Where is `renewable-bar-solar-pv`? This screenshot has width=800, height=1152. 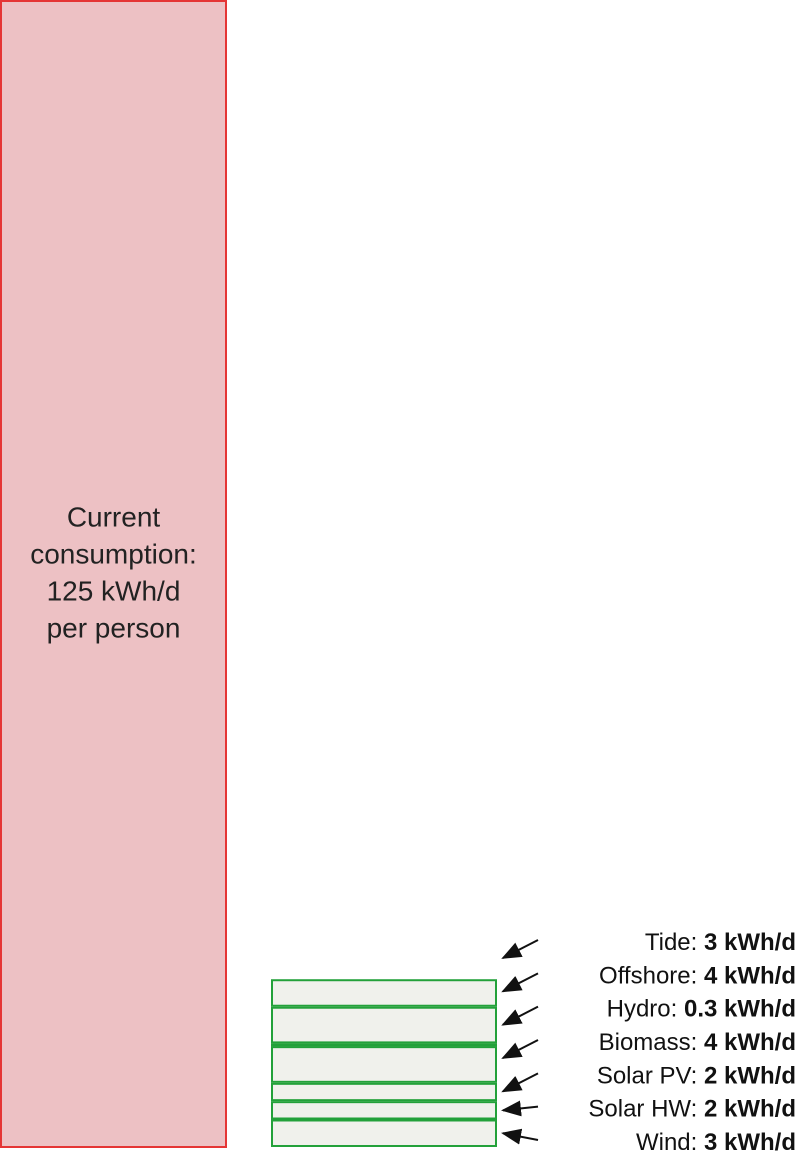
renewable-bar-solar-pv is located at coordinates (384, 1092).